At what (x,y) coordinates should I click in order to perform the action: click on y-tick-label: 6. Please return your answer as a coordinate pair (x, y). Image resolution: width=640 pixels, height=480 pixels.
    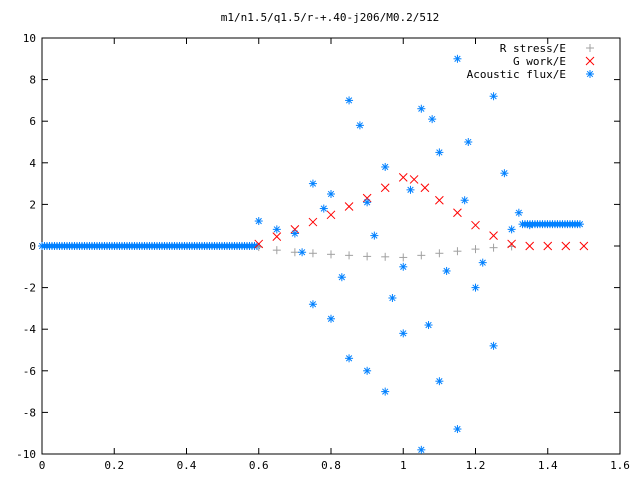
    Looking at the image, I should click on (32, 121).